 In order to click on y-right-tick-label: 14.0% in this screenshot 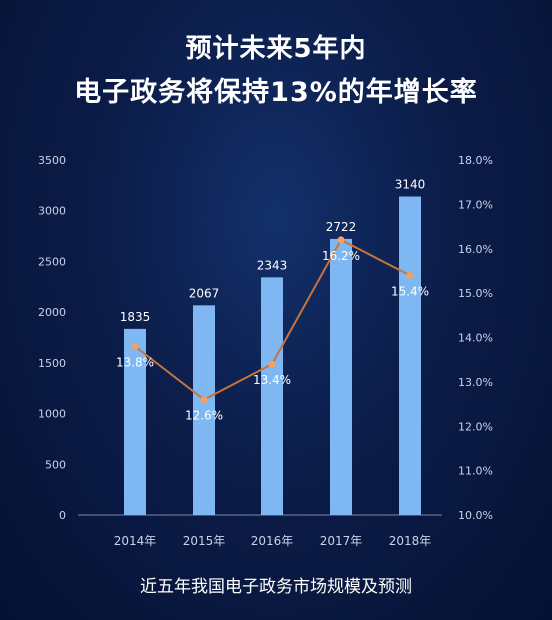, I will do `click(475, 338)`.